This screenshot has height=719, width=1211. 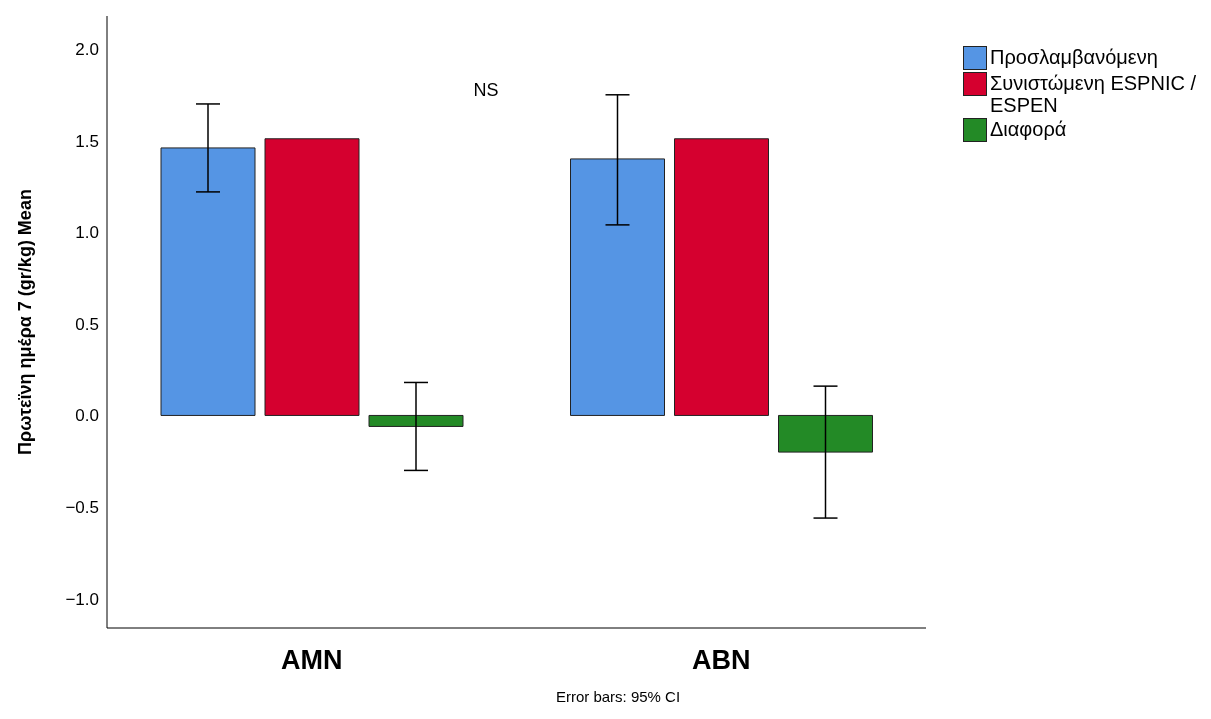 What do you see at coordinates (1093, 94) in the screenshot?
I see `legend-label: Συνιστώμενη ESPNIC / ESPEN` at bounding box center [1093, 94].